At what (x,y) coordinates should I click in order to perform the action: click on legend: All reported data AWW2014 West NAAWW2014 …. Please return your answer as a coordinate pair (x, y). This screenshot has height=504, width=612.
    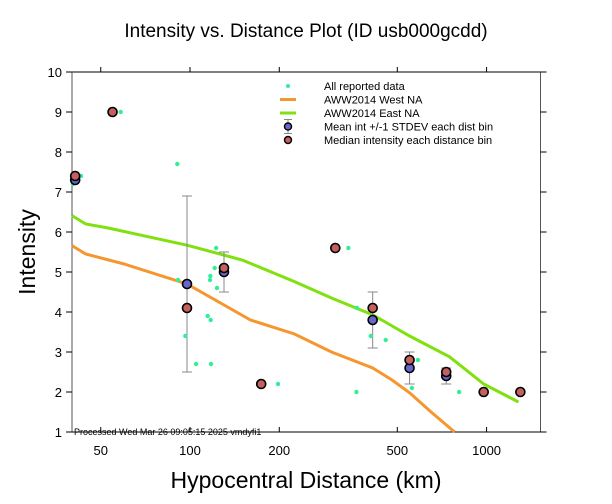
    Looking at the image, I should click on (386, 114).